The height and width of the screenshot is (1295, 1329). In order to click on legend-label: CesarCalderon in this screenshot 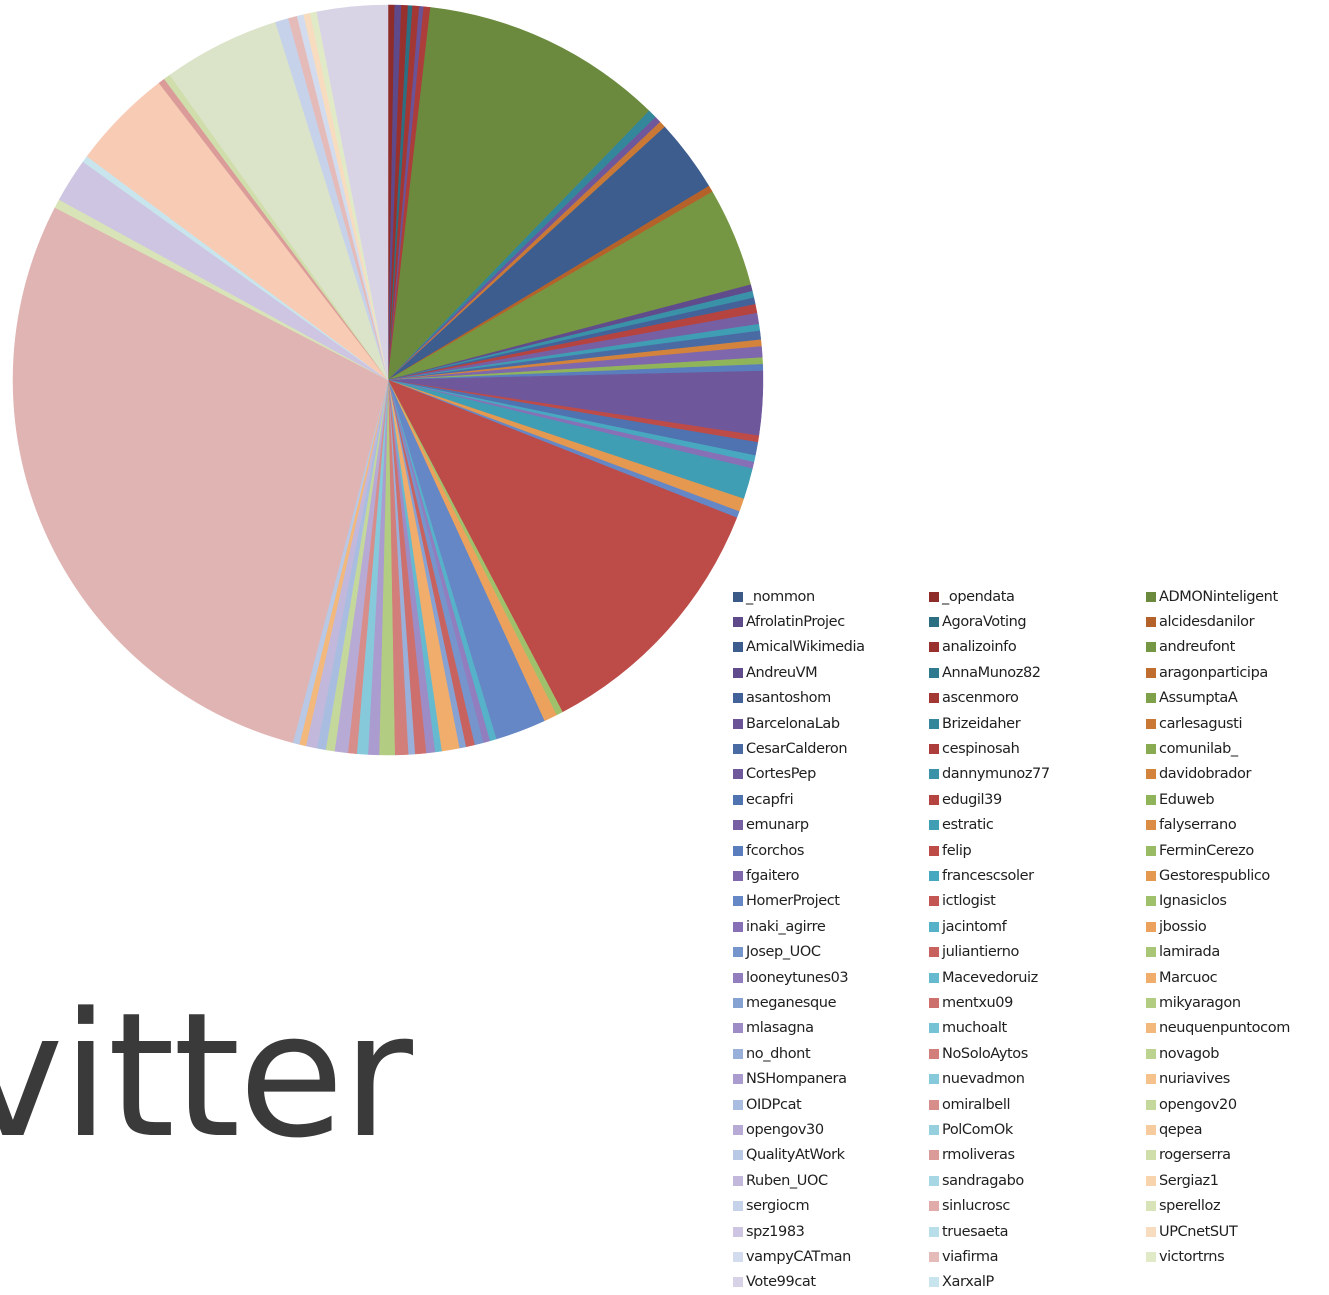, I will do `click(797, 748)`.